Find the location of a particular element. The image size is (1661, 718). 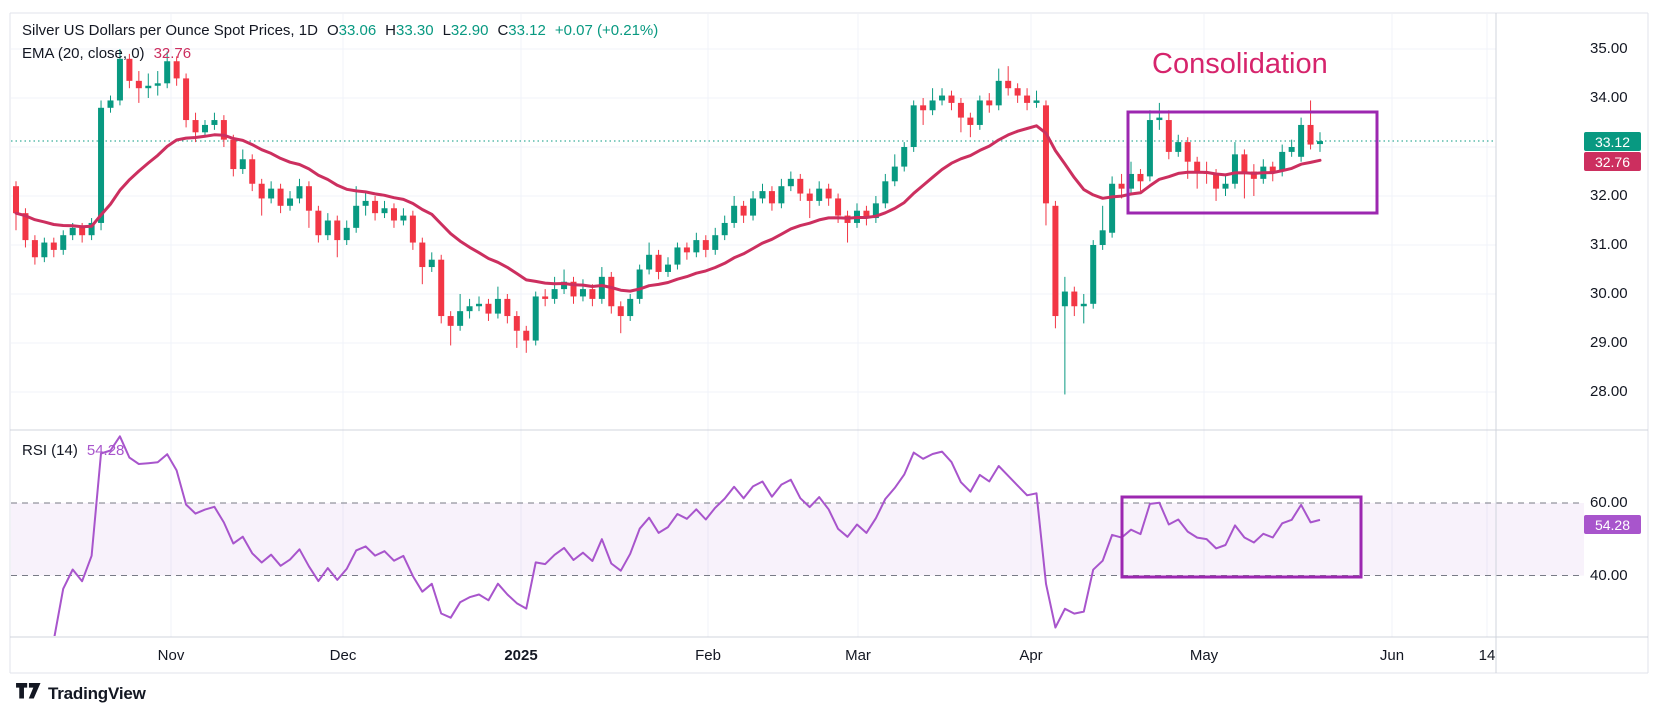

time-axis-label: Dec is located at coordinates (343, 655).